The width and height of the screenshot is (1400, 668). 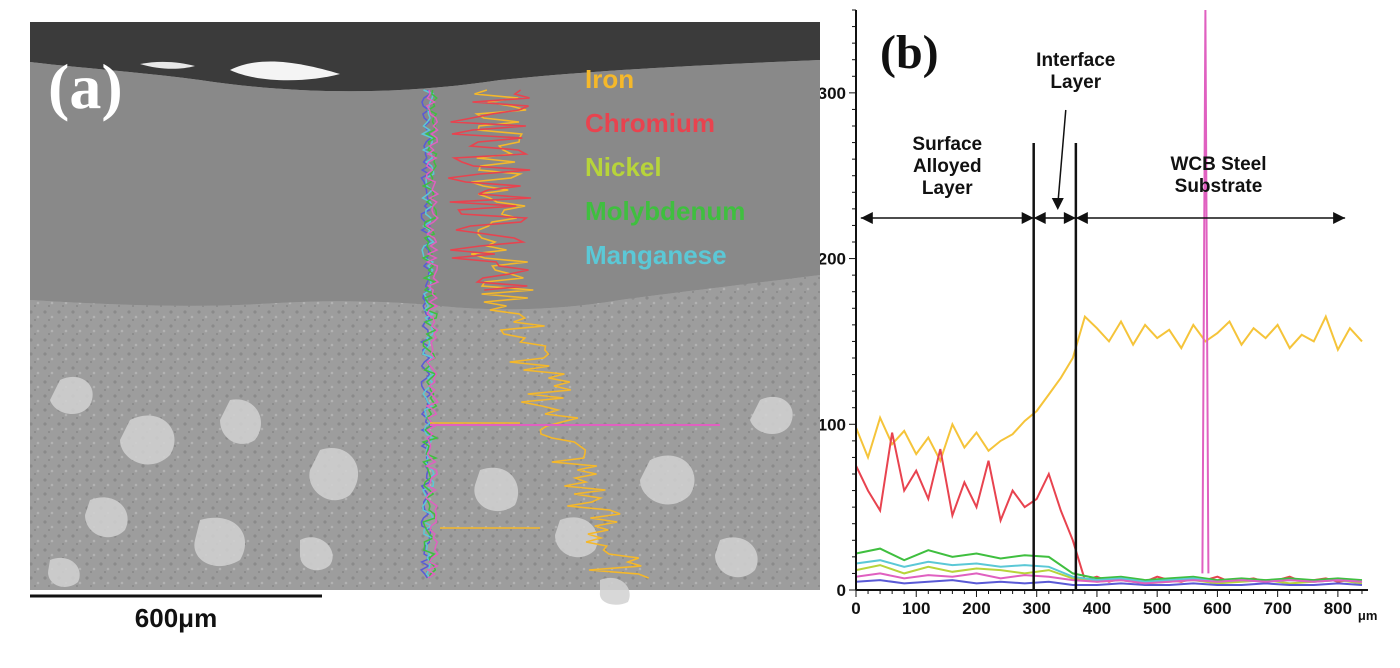 What do you see at coordinates (559, 334) in the screenshot?
I see `scan-trace-iron` at bounding box center [559, 334].